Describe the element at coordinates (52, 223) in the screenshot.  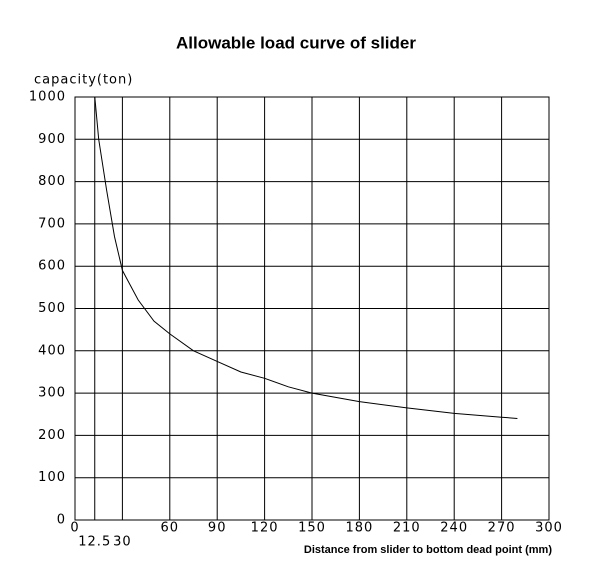
I see `y-tick-label: 700` at that location.